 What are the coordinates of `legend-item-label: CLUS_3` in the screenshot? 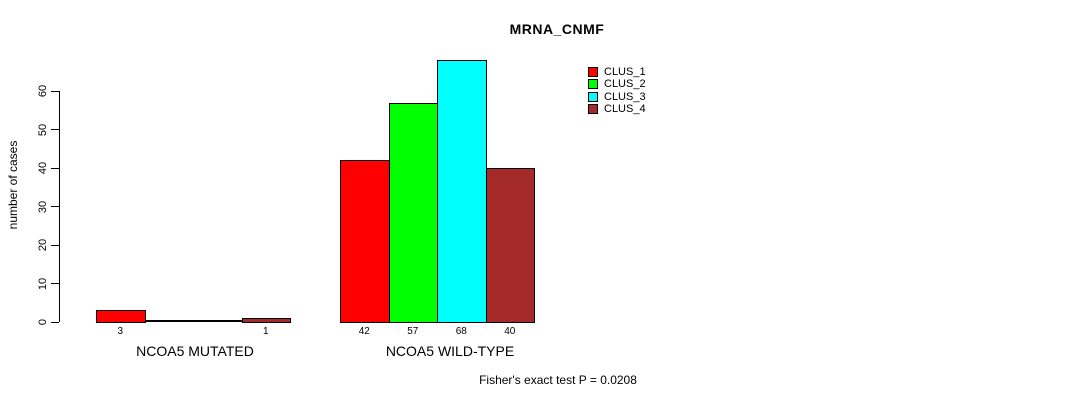 It's located at (625, 96).